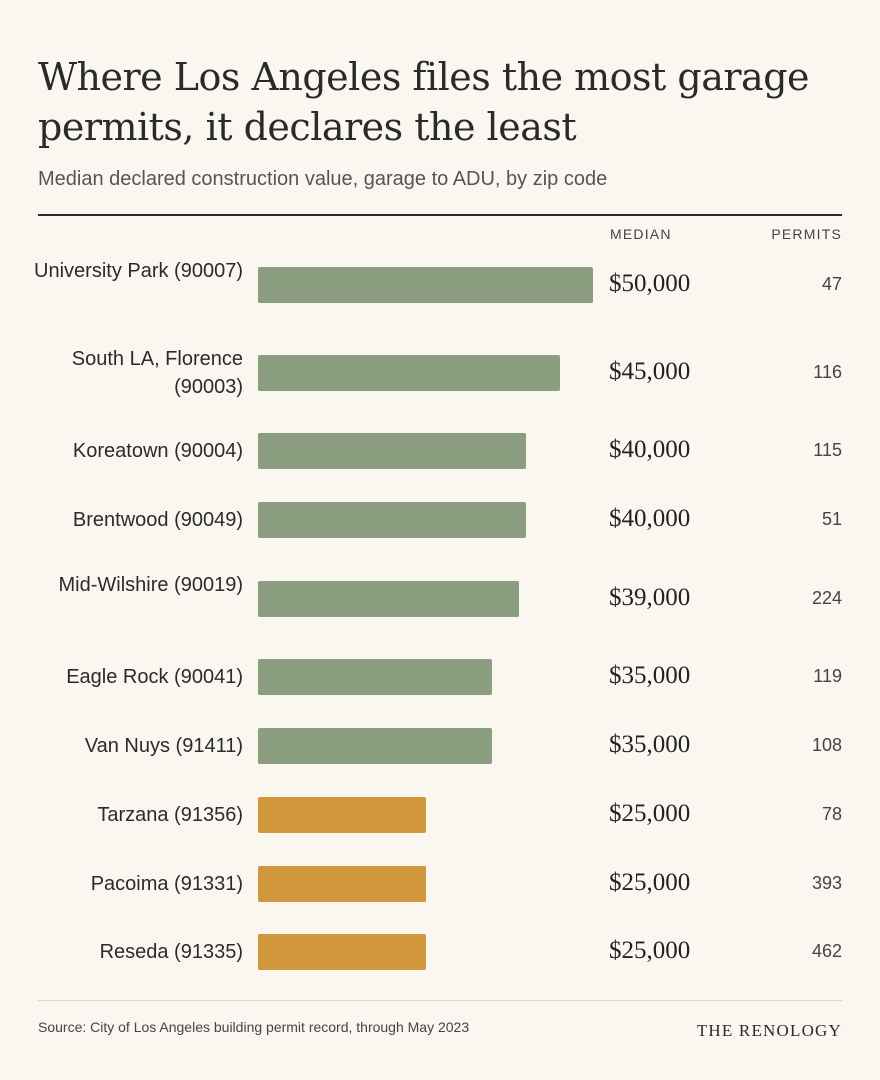 The width and height of the screenshot is (880, 1080). I want to click on permit-count-label: 119, so click(827, 676).